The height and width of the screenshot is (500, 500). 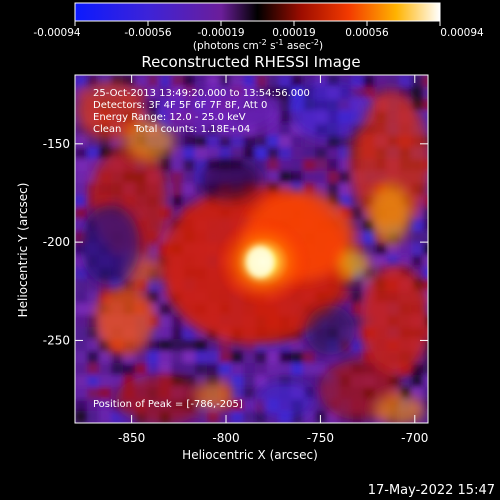 I want to click on time-range-text: 25-Oct-2013 13:49:20.000 to 13:54:56.000, so click(x=201, y=93).